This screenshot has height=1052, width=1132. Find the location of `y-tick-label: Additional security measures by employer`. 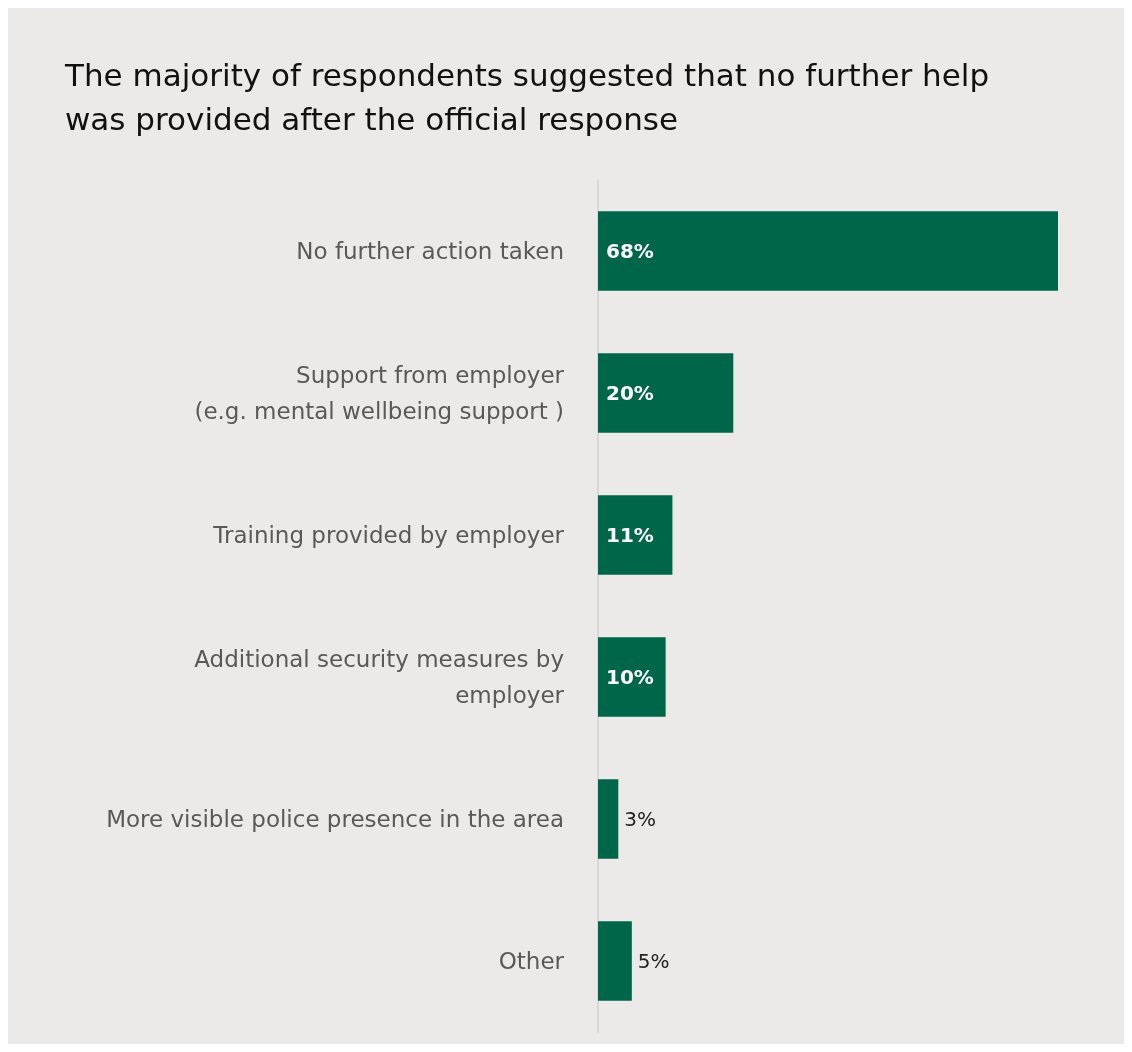

y-tick-label: Additional security measures by employer is located at coordinates (379, 677).